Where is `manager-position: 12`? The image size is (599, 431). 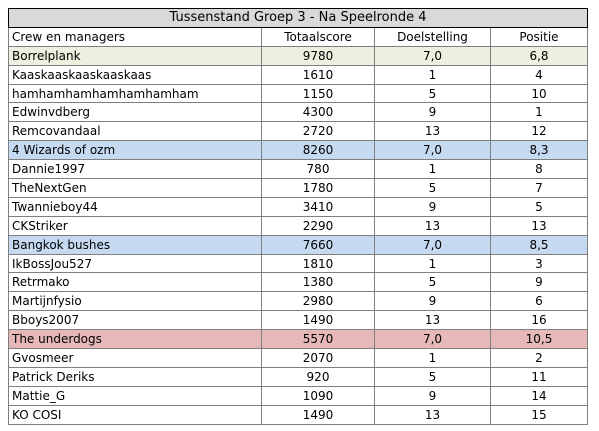 manager-position: 12 is located at coordinates (539, 131).